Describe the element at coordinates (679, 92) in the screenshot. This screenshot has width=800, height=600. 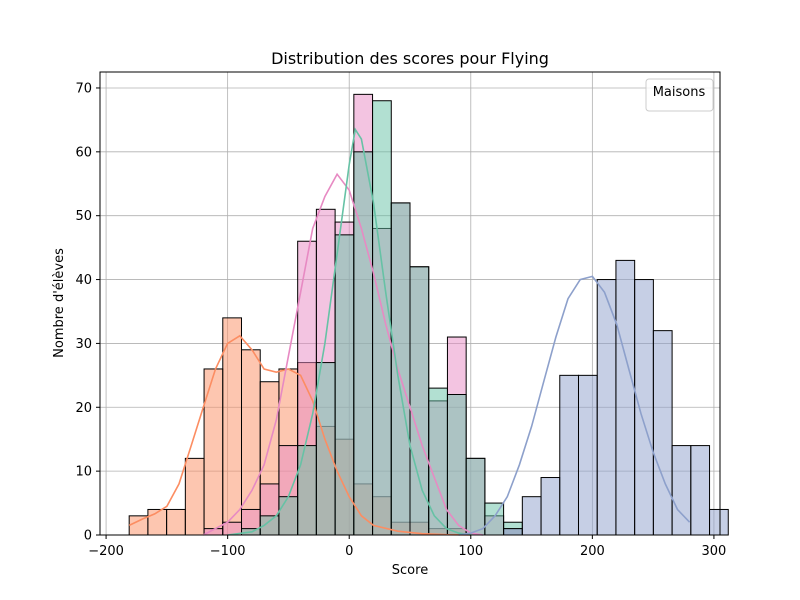
I see `legend-title: Maisons` at that location.